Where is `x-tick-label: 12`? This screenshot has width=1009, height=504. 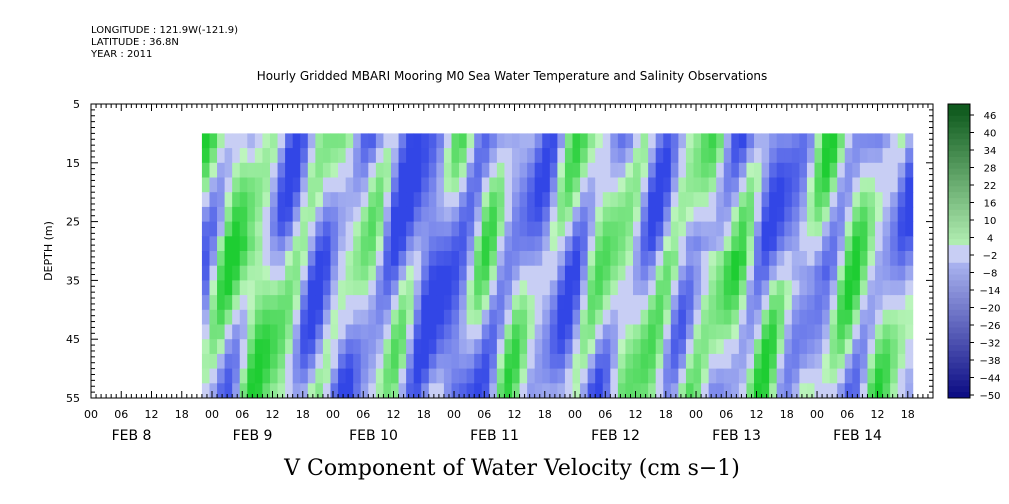
x-tick-label: 12 is located at coordinates (515, 414).